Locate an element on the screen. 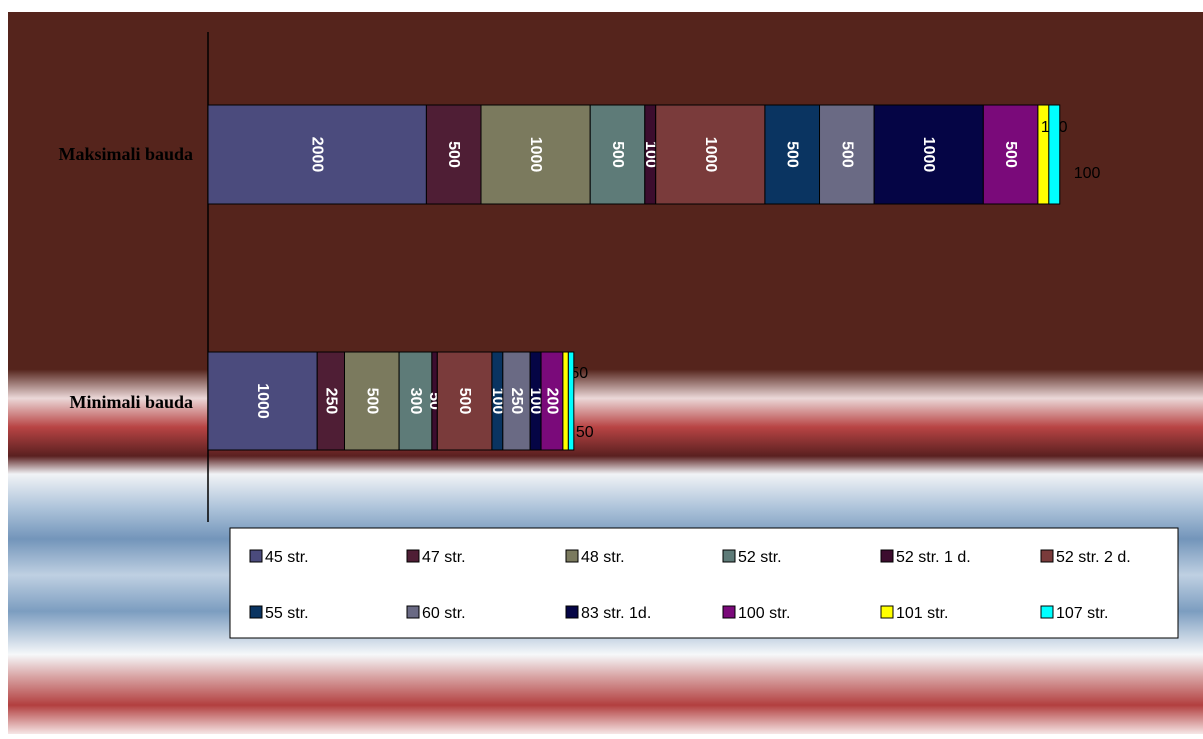 The image size is (1203, 739). data-label: 300 is located at coordinates (415, 401).